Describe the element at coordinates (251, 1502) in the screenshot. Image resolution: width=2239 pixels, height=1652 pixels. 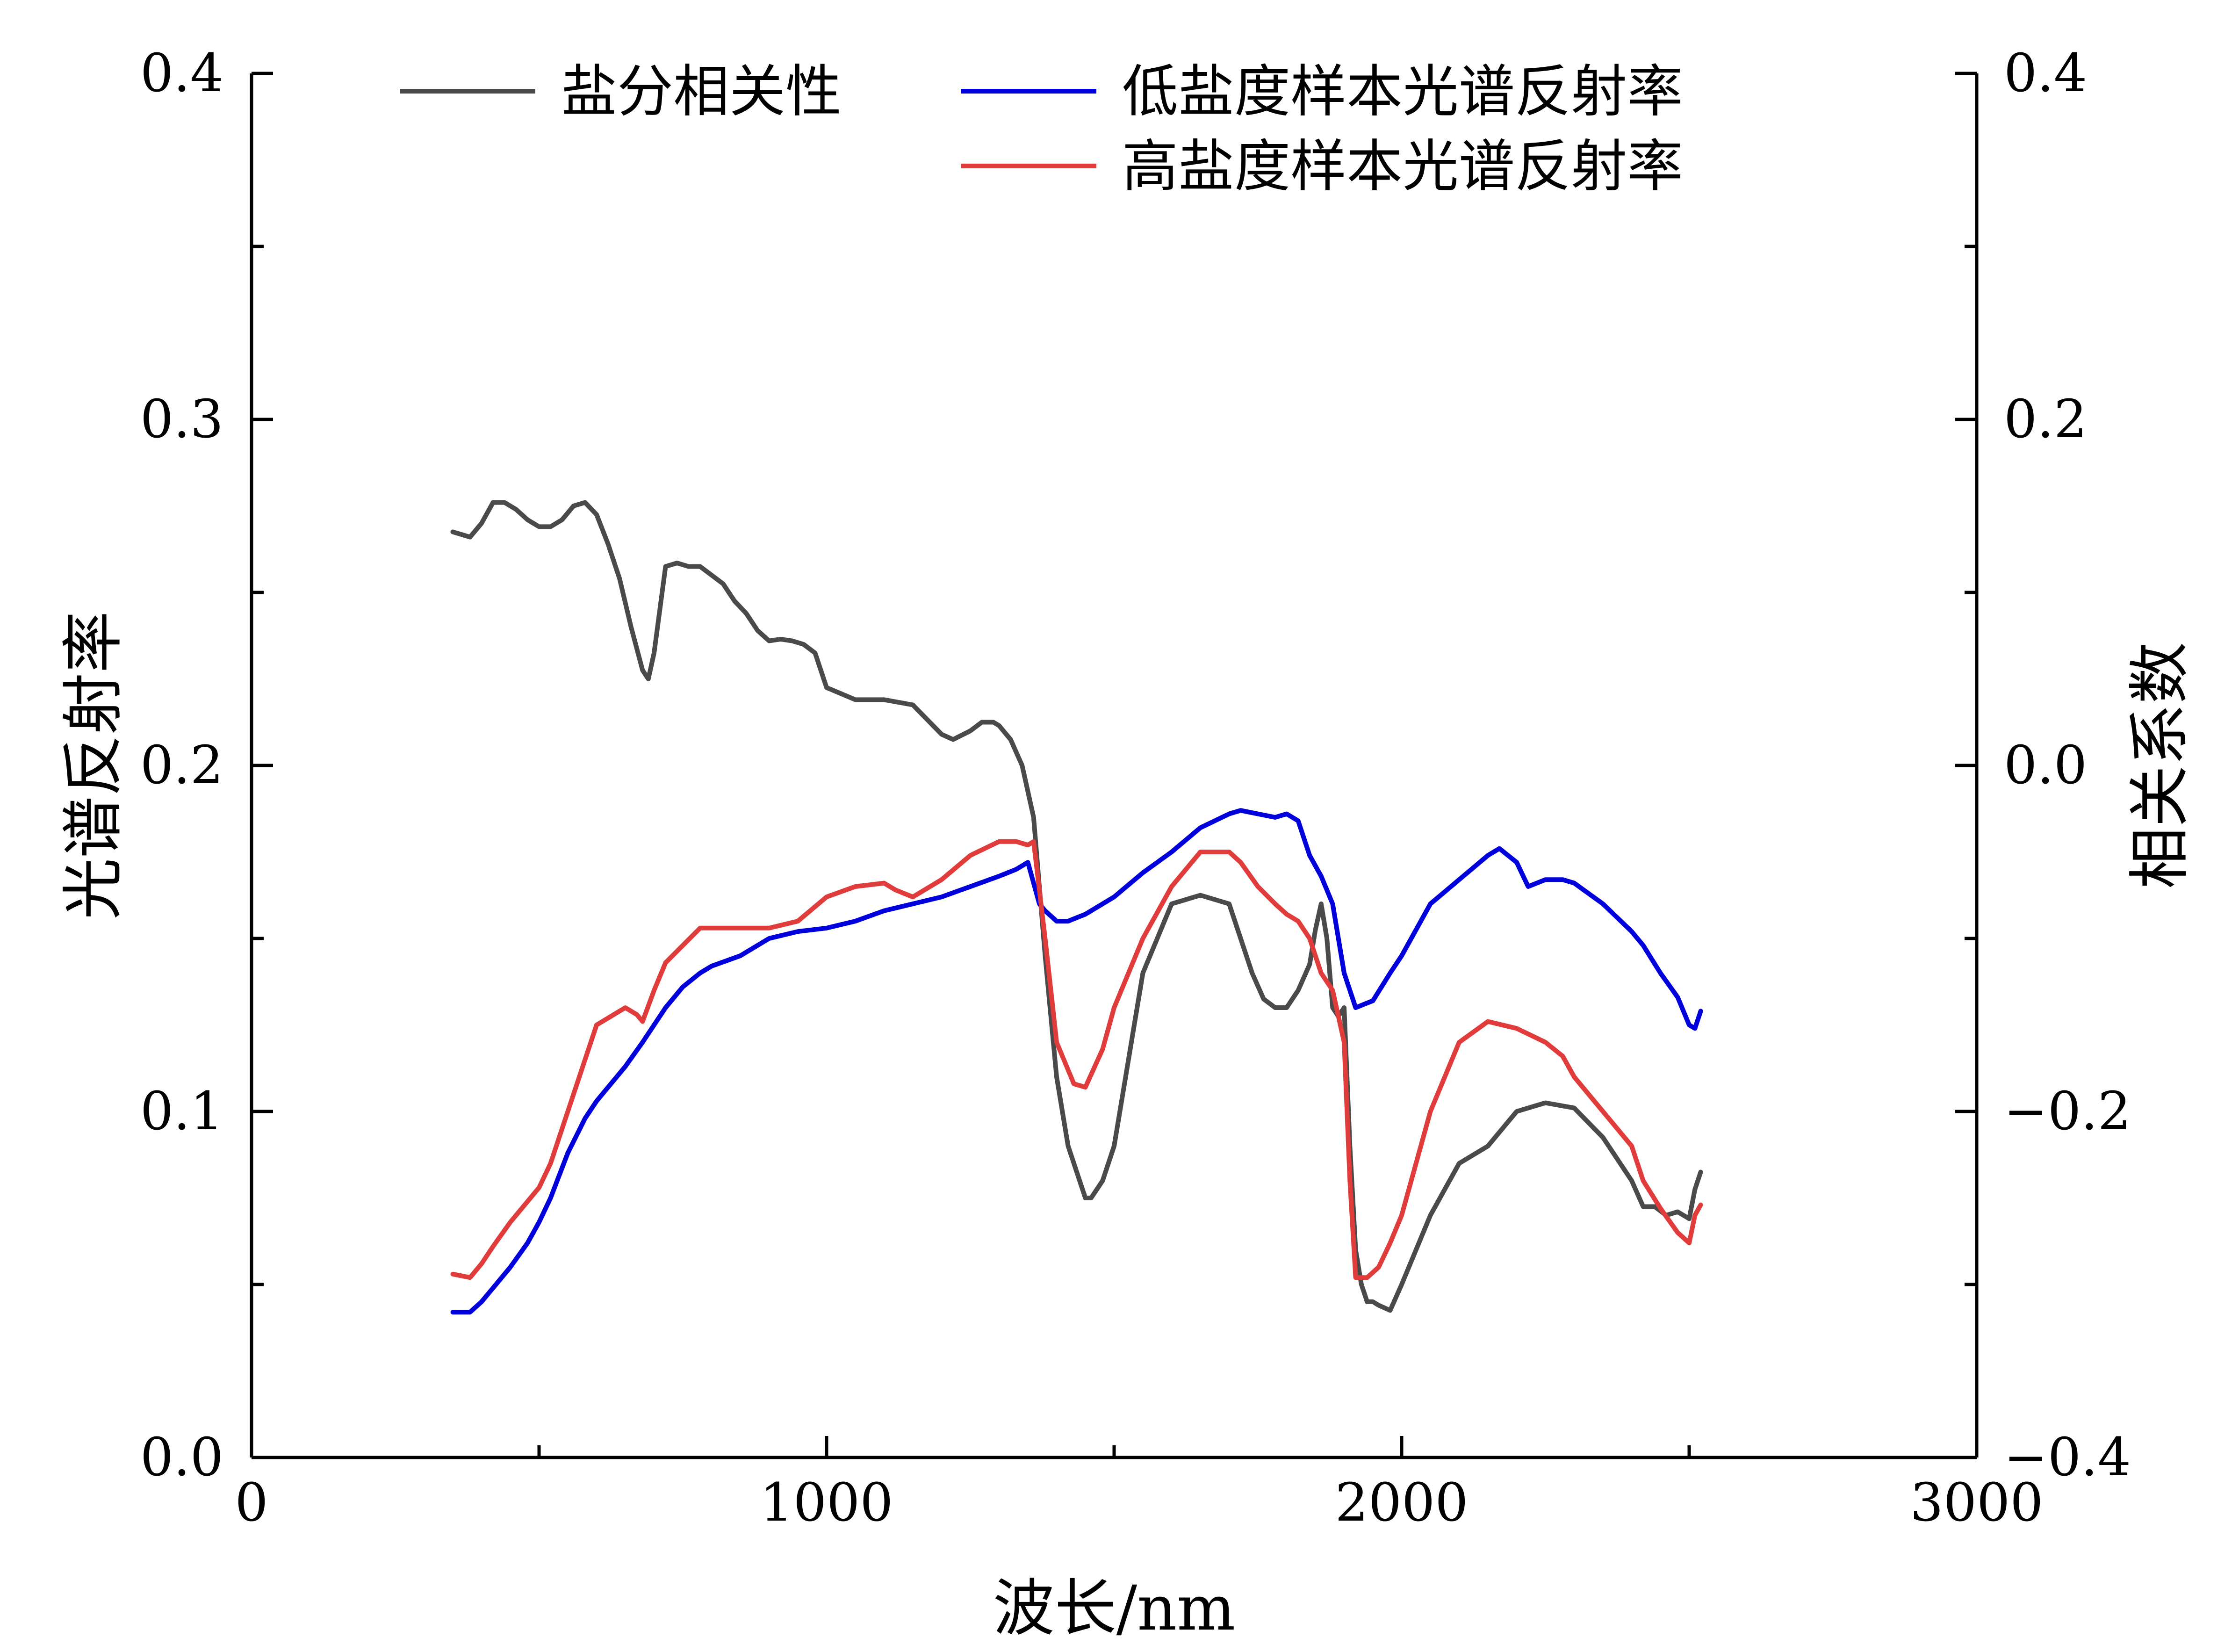
I see `x-tick-label: 0` at that location.